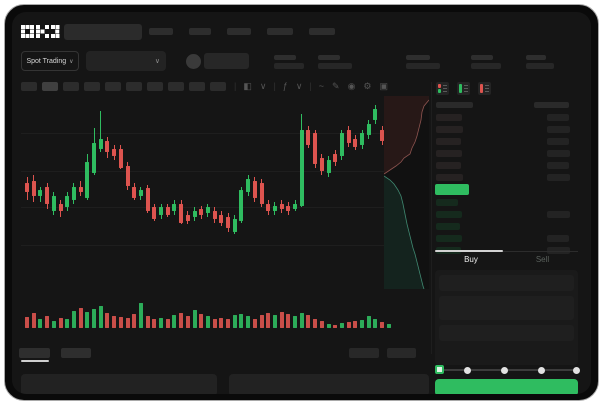 The image size is (603, 405). I want to click on orderbook-last-price, so click(452, 189).